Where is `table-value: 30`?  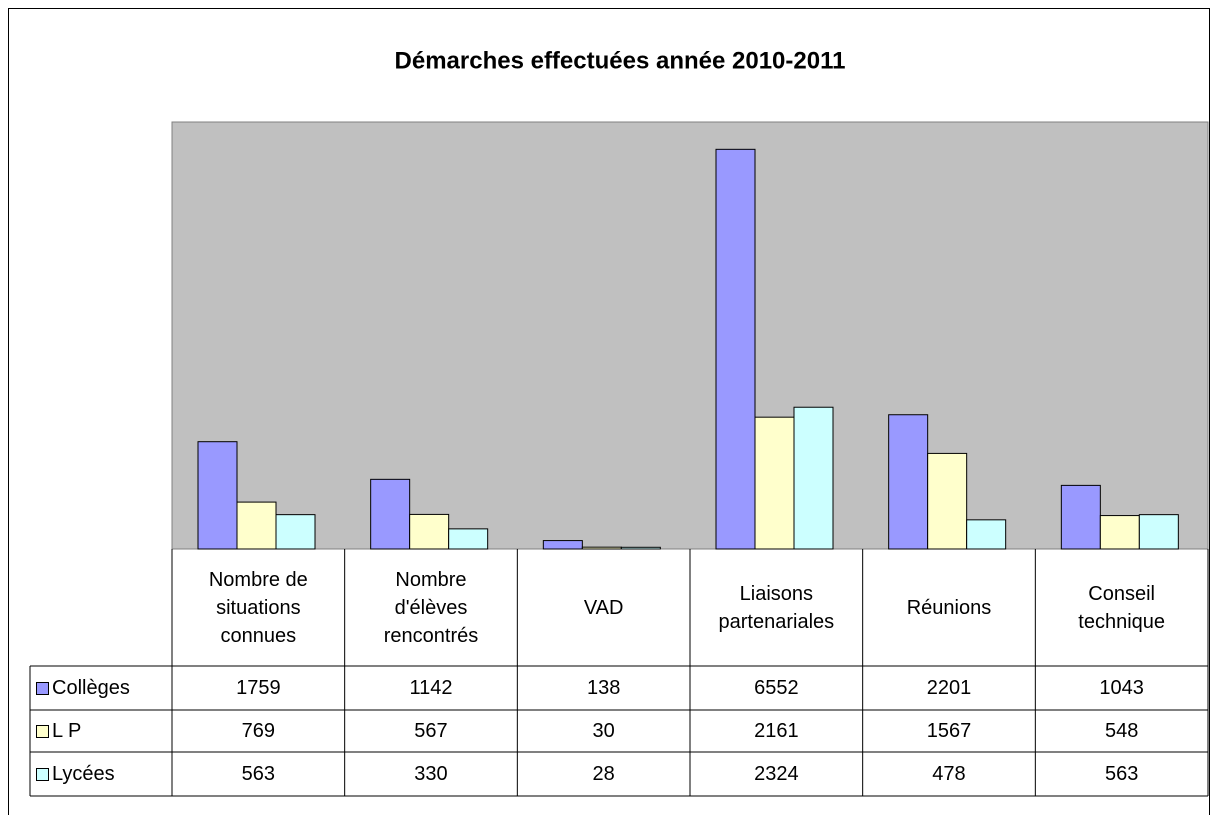
table-value: 30 is located at coordinates (603, 731).